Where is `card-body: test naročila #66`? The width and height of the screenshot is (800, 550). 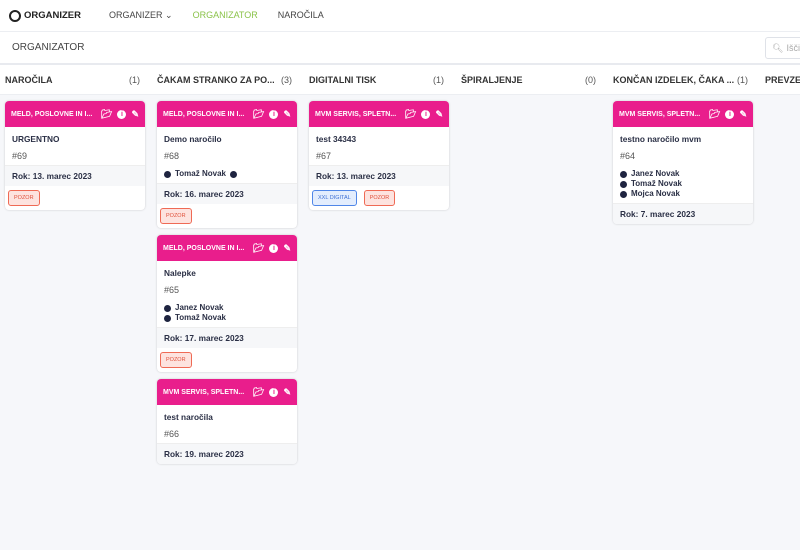
card-body: test naročila #66 is located at coordinates (227, 424).